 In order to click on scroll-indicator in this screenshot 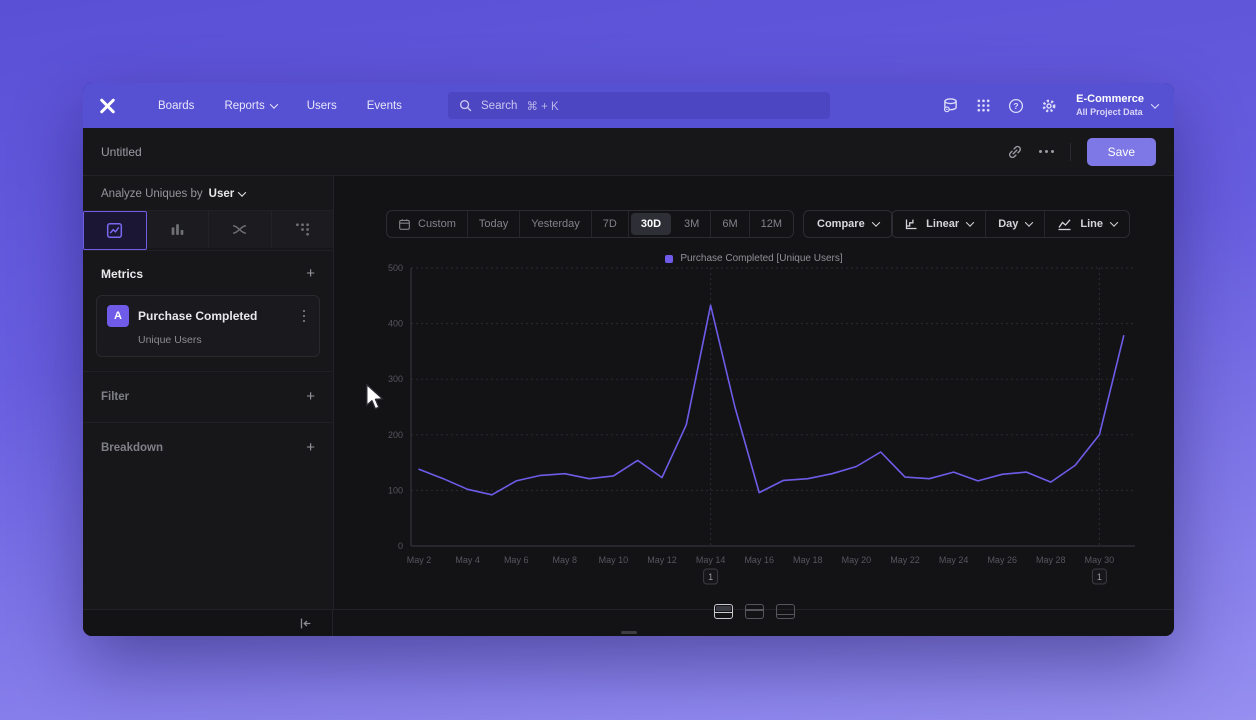, I will do `click(628, 632)`.